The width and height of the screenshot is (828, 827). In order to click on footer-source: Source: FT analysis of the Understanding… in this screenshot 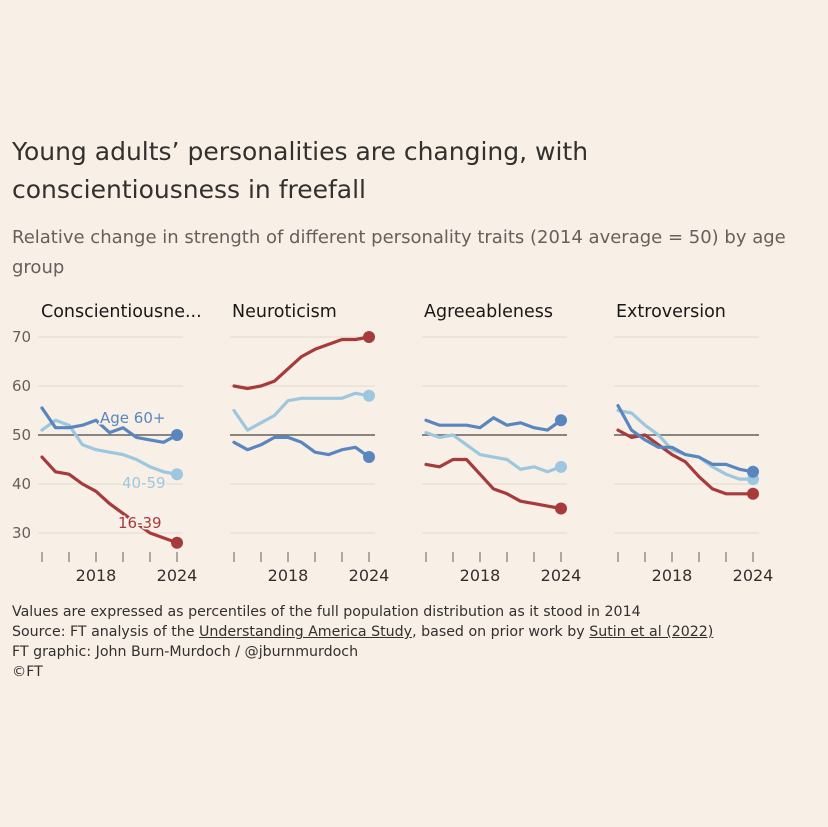, I will do `click(417, 632)`.